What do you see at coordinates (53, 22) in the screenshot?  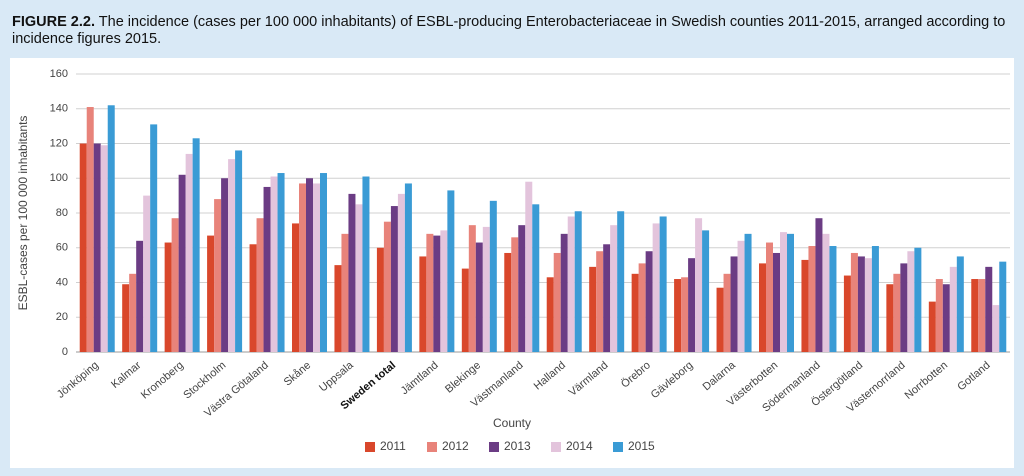 I see `figure-label: FIGURE 2.2.` at bounding box center [53, 22].